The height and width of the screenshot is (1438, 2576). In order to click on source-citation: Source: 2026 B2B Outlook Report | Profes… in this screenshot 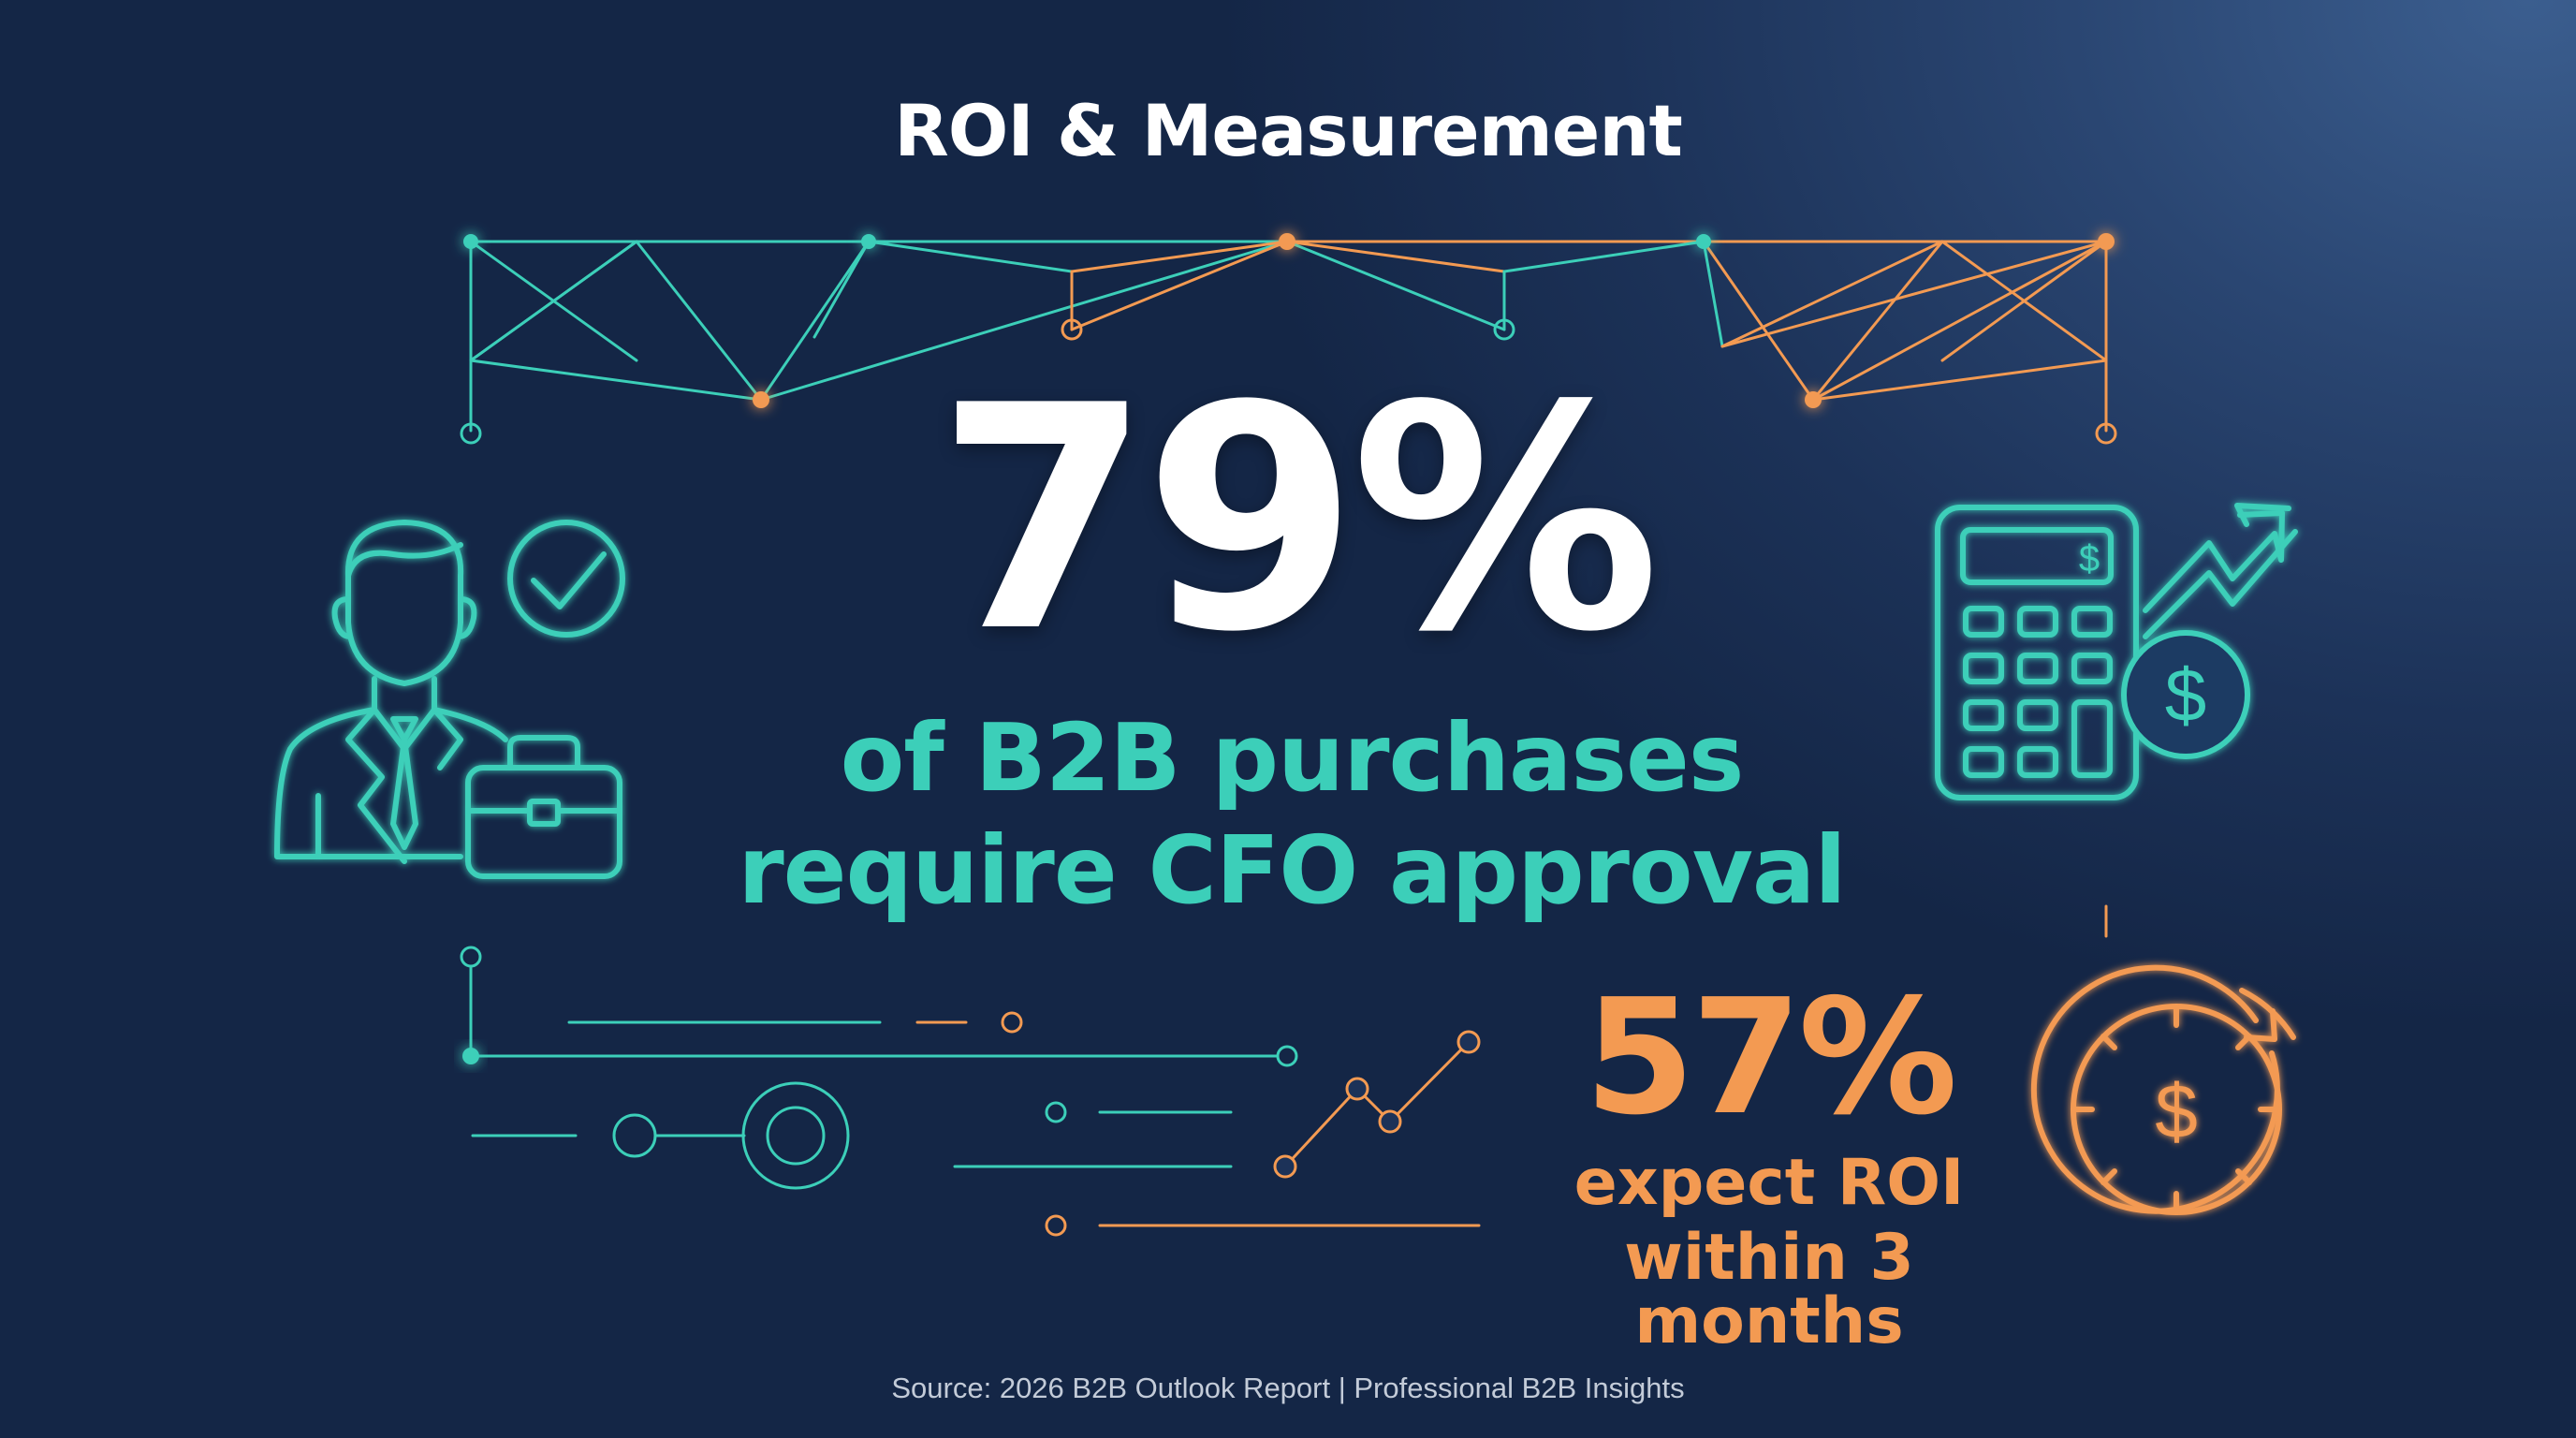, I will do `click(1288, 1388)`.